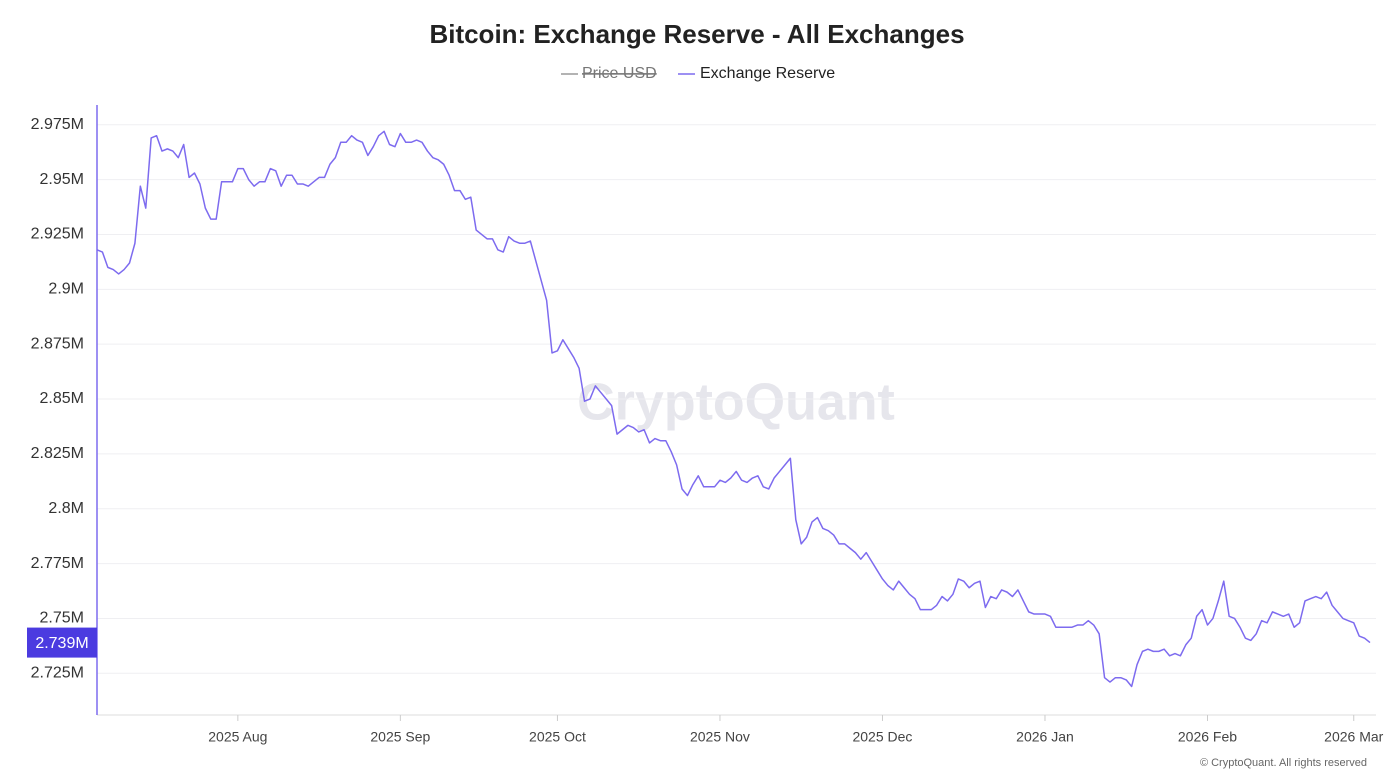 The image size is (1400, 783). What do you see at coordinates (1207, 737) in the screenshot?
I see `x-tick-label: 2026 Feb` at bounding box center [1207, 737].